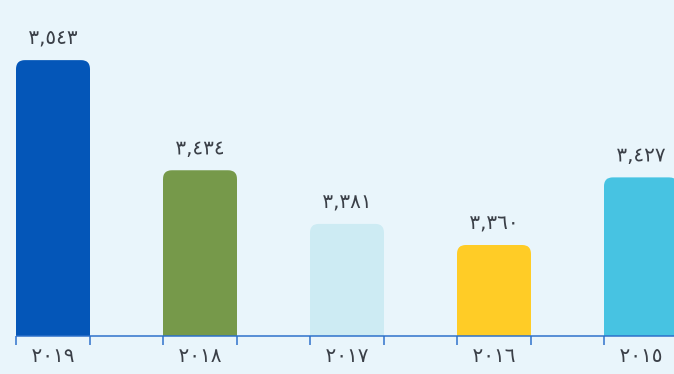 The width and height of the screenshot is (674, 374). I want to click on value-label-4: ٣,٤٢٧, so click(641, 154).